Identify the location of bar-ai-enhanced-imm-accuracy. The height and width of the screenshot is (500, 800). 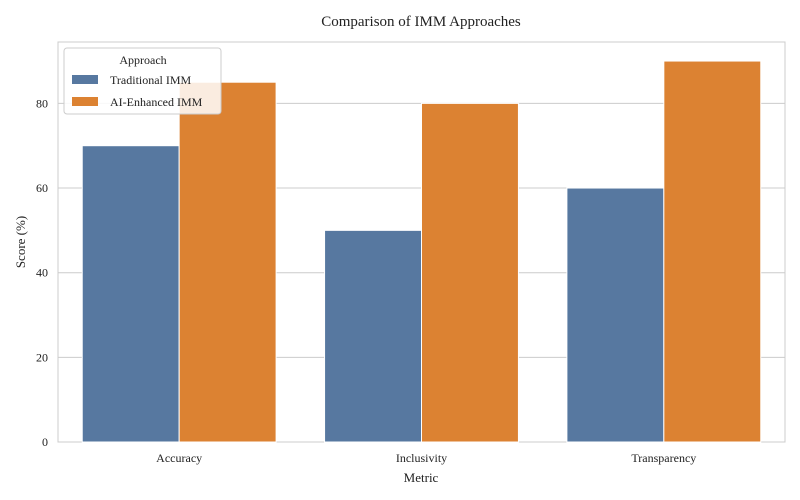
(227, 262).